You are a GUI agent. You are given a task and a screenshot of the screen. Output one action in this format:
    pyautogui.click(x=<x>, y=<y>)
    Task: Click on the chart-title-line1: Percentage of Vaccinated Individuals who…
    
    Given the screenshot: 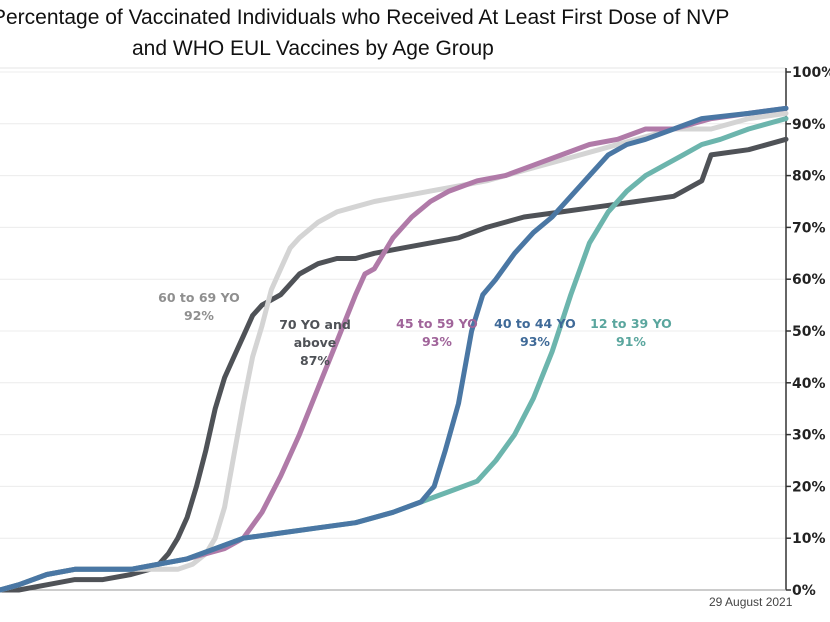 What is the action you would take?
    pyautogui.click(x=364, y=17)
    